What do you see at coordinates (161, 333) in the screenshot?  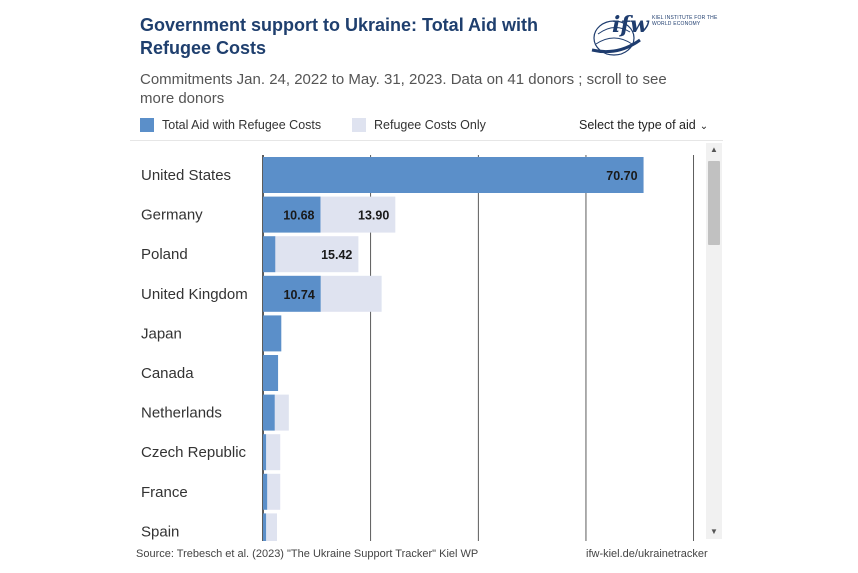 I see `category-label: Japan` at bounding box center [161, 333].